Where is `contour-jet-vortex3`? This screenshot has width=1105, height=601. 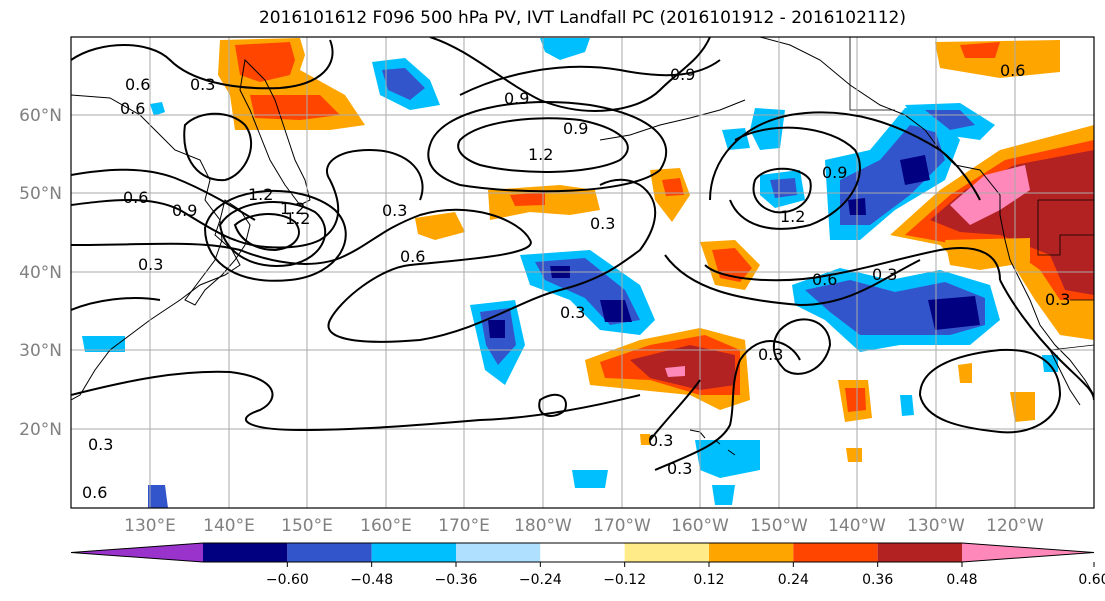
contour-jet-vortex3 is located at coordinates (275, 235).